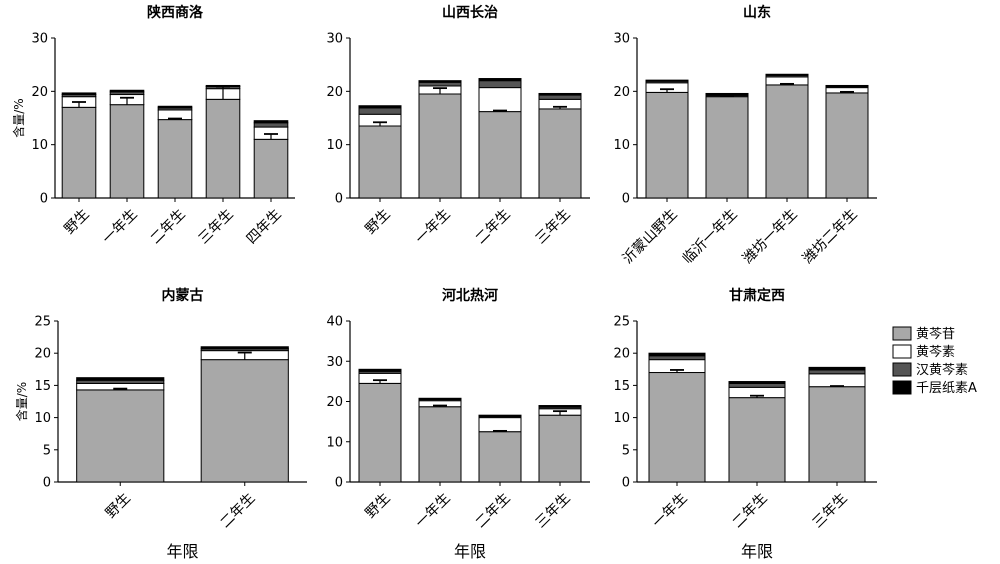 The height and width of the screenshot is (564, 1000). What do you see at coordinates (334, 322) in the screenshot?
I see `y-tick-label: 40` at bounding box center [334, 322].